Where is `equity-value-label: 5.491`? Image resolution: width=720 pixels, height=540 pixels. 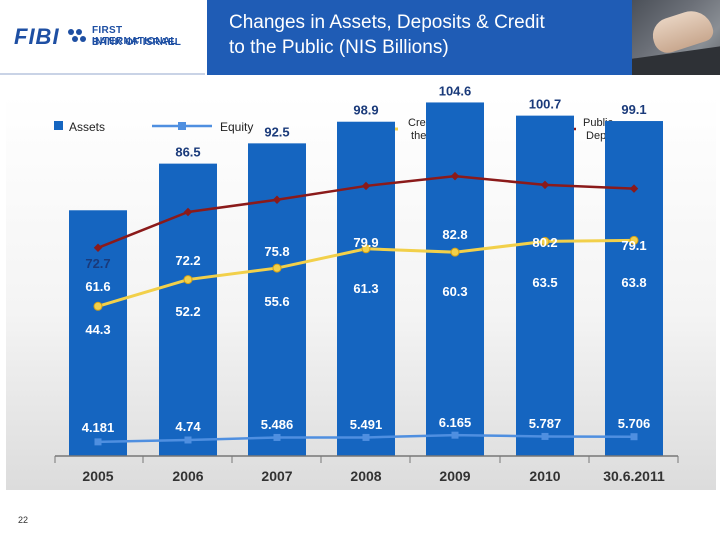
equity-value-label: 5.491 is located at coordinates (366, 424).